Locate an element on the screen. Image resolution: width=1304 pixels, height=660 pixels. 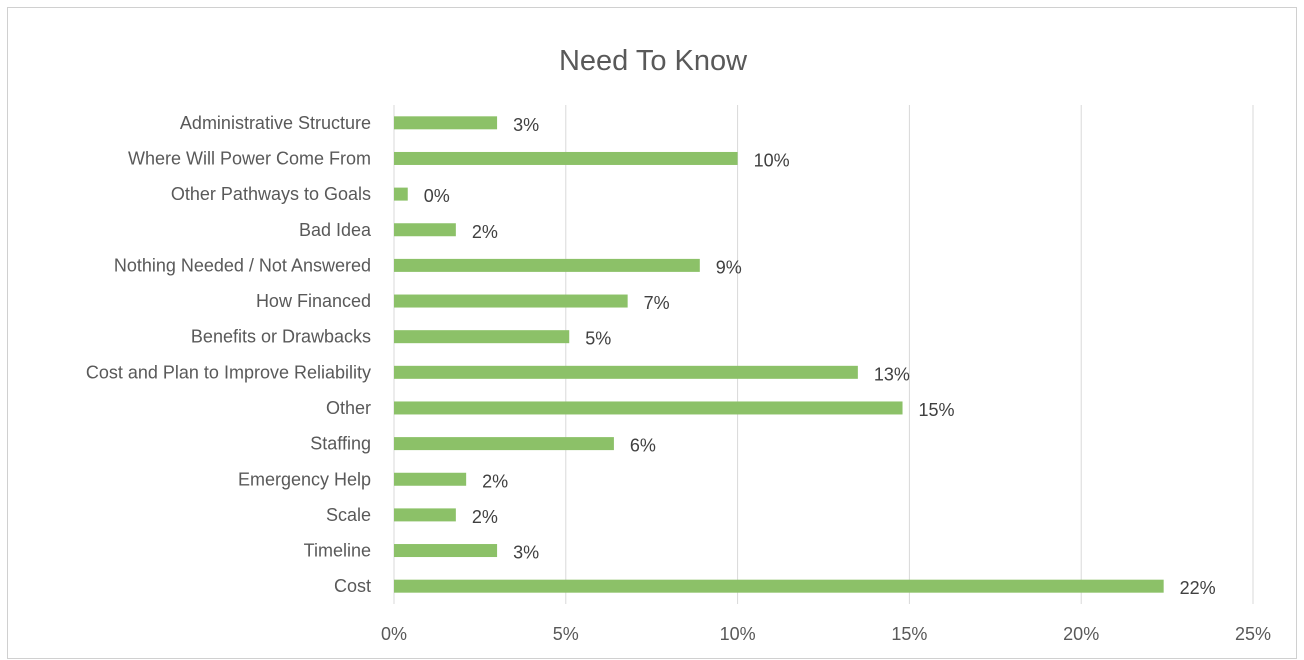
data-label: 15% is located at coordinates (937, 410).